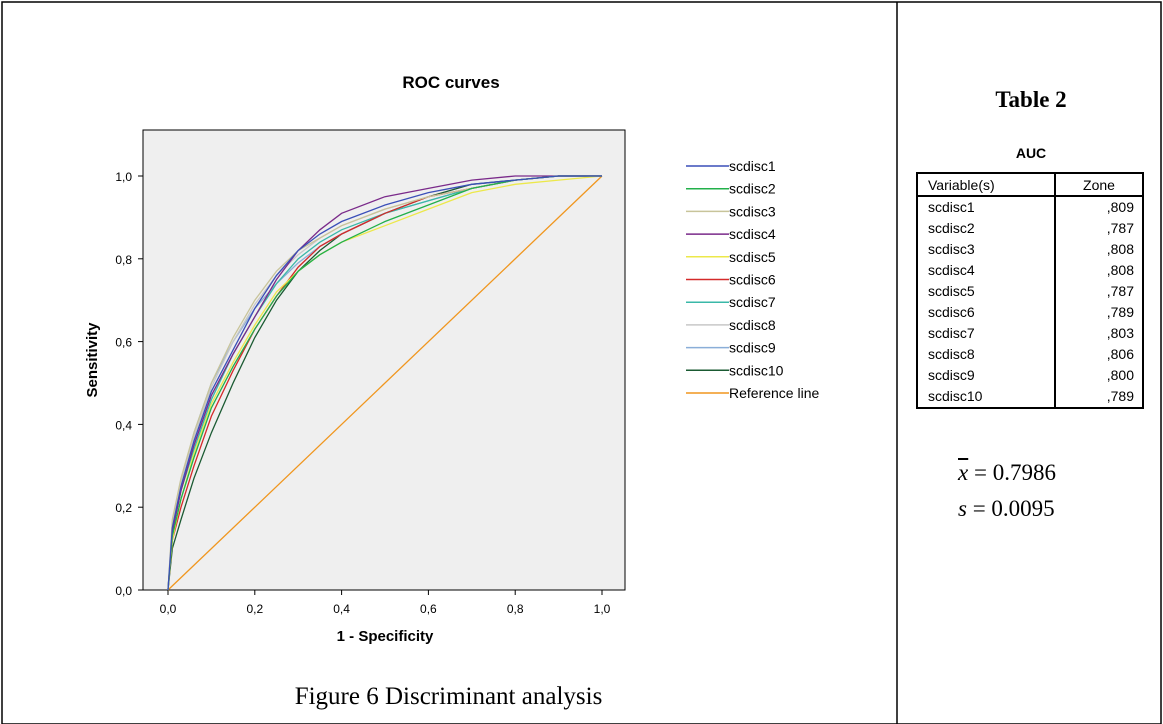 The height and width of the screenshot is (724, 1163). Describe the element at coordinates (963, 472) in the screenshot. I see `mean-symbol: x` at that location.